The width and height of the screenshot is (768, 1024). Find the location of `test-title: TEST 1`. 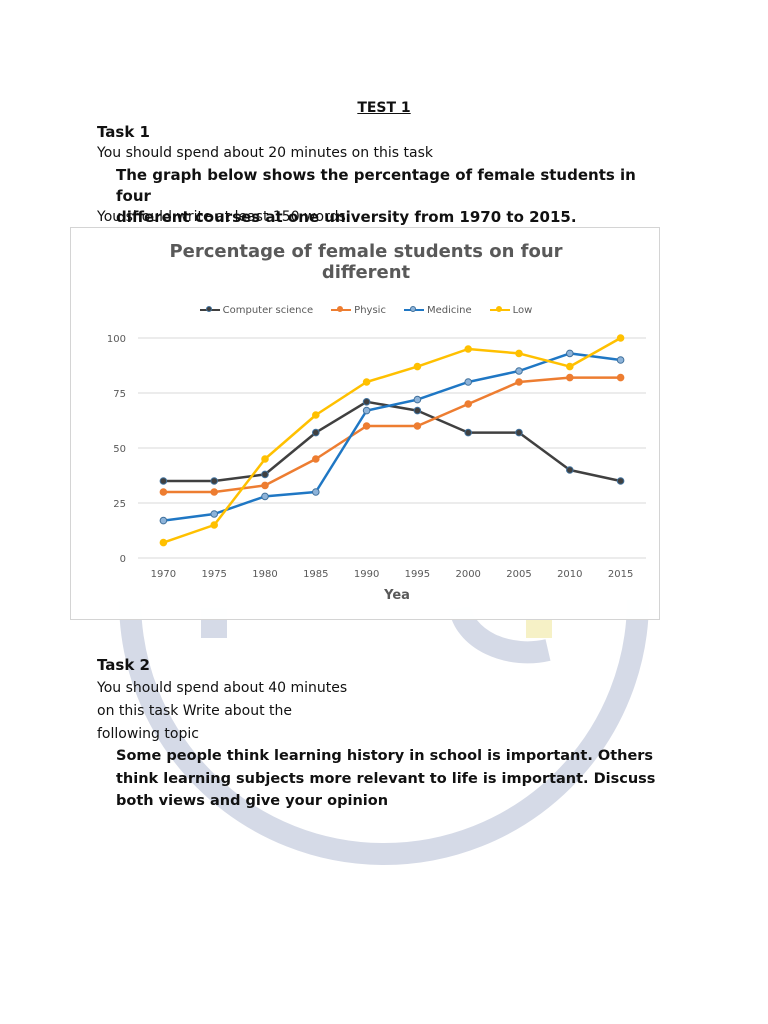

test-title: TEST 1 is located at coordinates (384, 108).